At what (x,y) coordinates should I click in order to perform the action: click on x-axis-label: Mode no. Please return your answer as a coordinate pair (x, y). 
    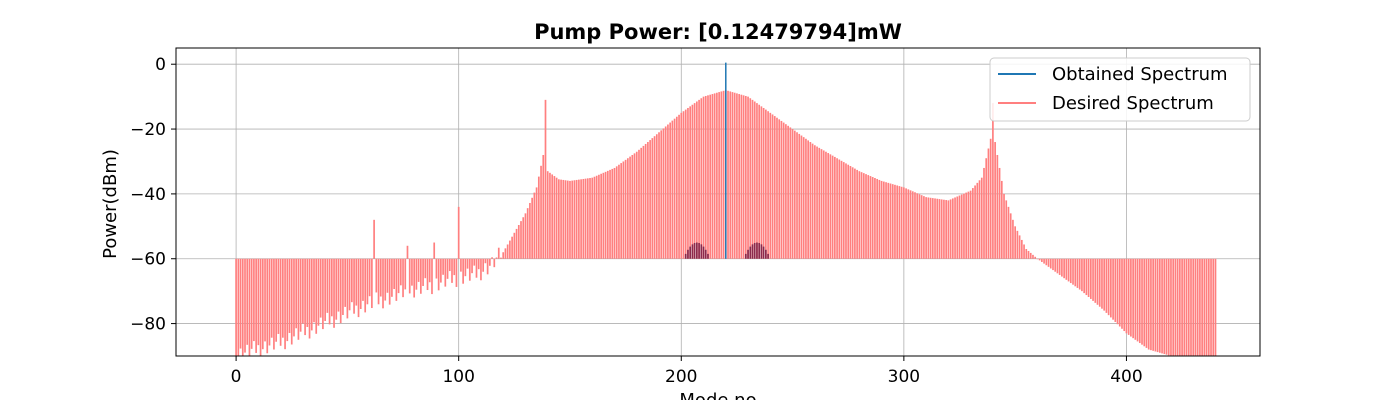
    Looking at the image, I should click on (717, 395).